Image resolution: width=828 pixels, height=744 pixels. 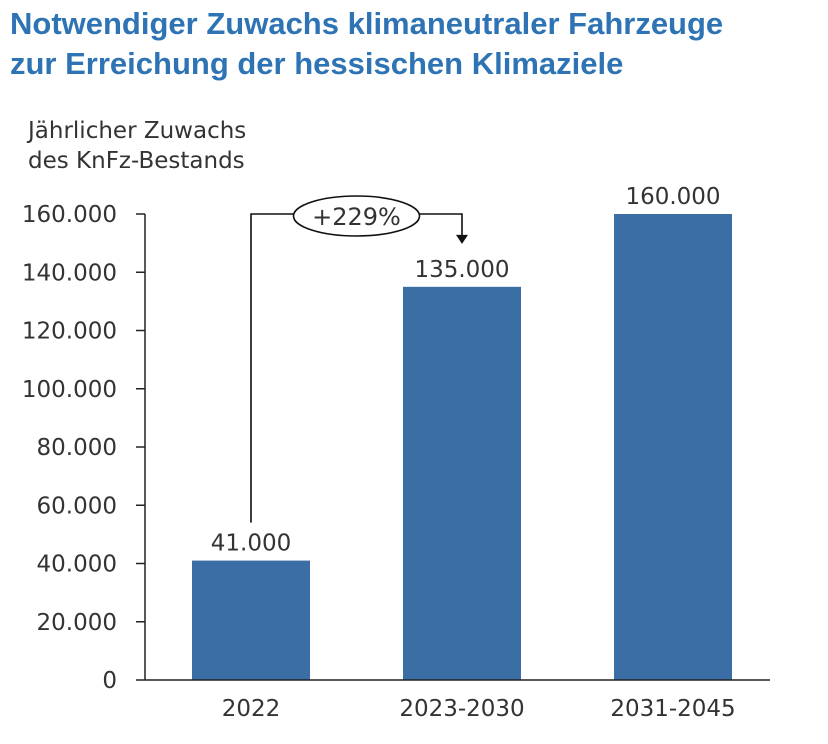 What do you see at coordinates (462, 239) in the screenshot?
I see `growth-arrow-head` at bounding box center [462, 239].